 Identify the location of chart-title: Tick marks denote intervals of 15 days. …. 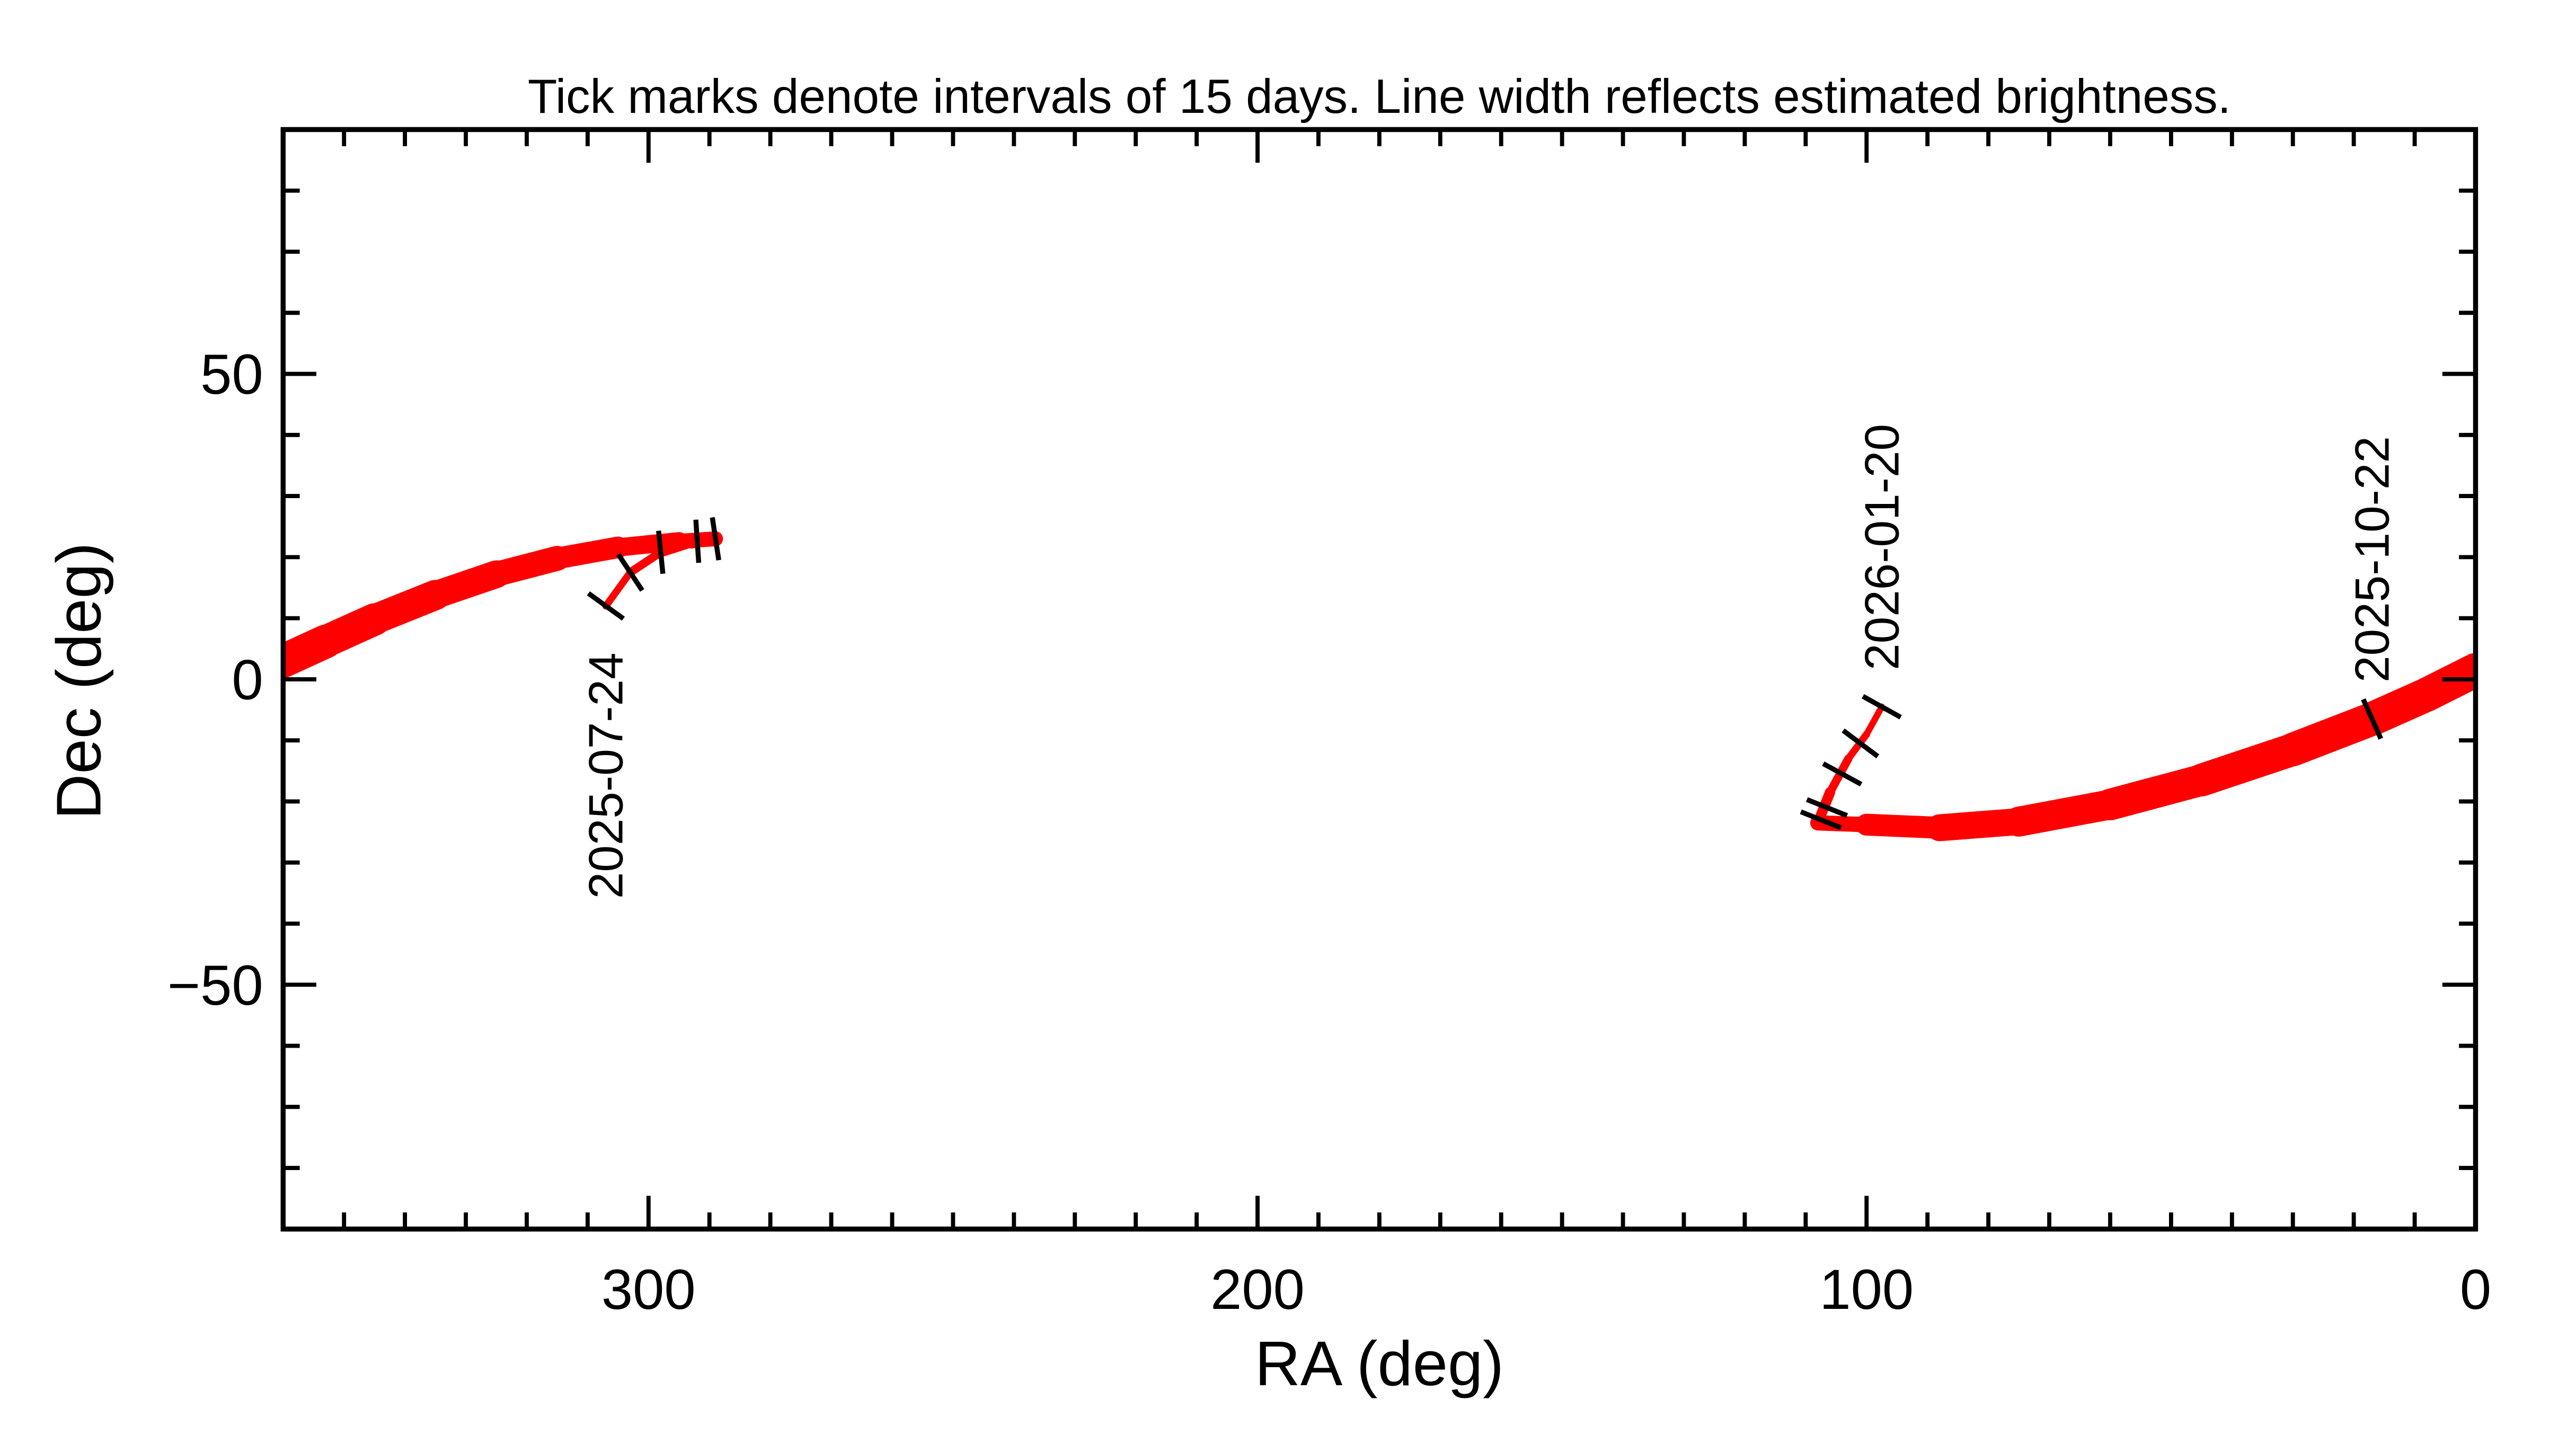
(1379, 97).